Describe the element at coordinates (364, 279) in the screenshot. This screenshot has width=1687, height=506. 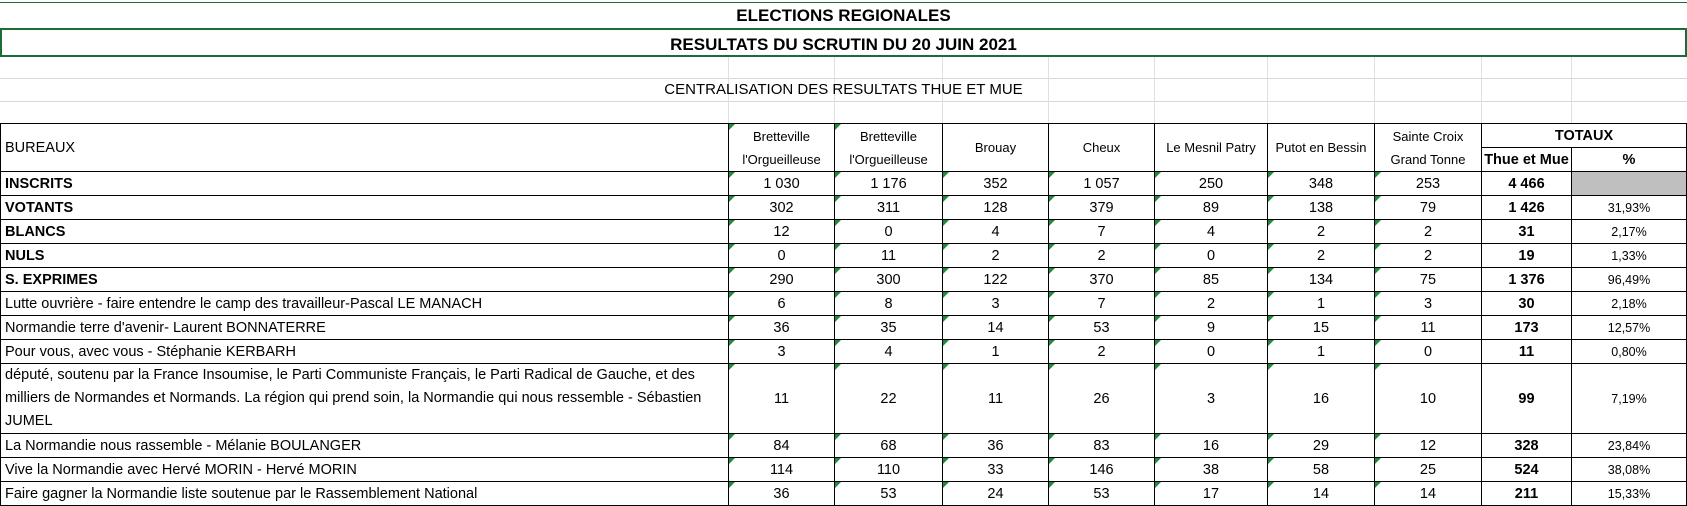
I see `row-label: S. EXPRIMES` at that location.